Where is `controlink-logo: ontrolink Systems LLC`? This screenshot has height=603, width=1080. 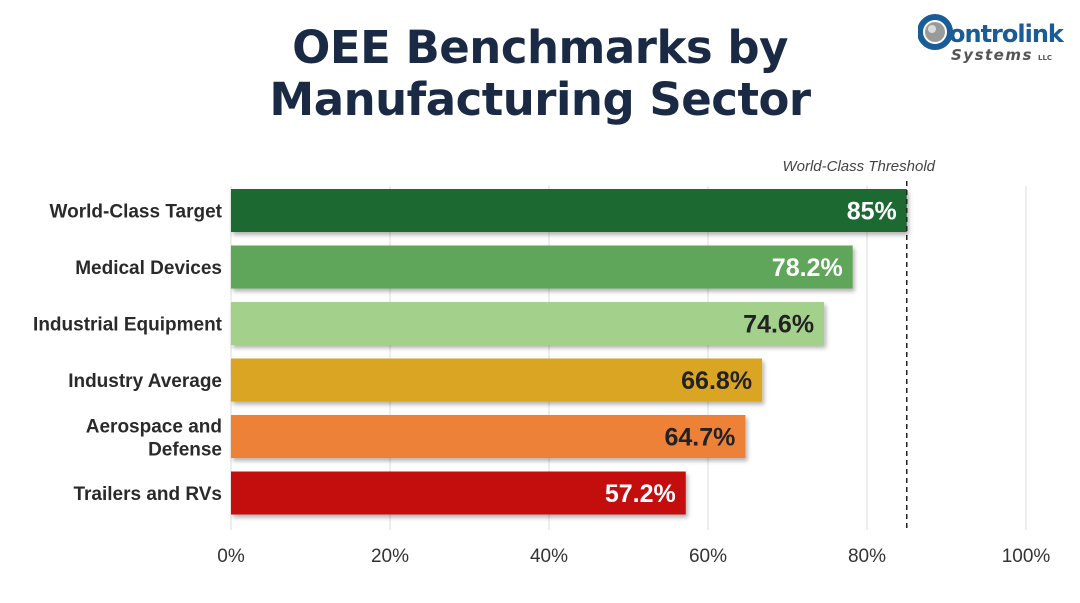 controlink-logo: ontrolink Systems LLC is located at coordinates (992, 39).